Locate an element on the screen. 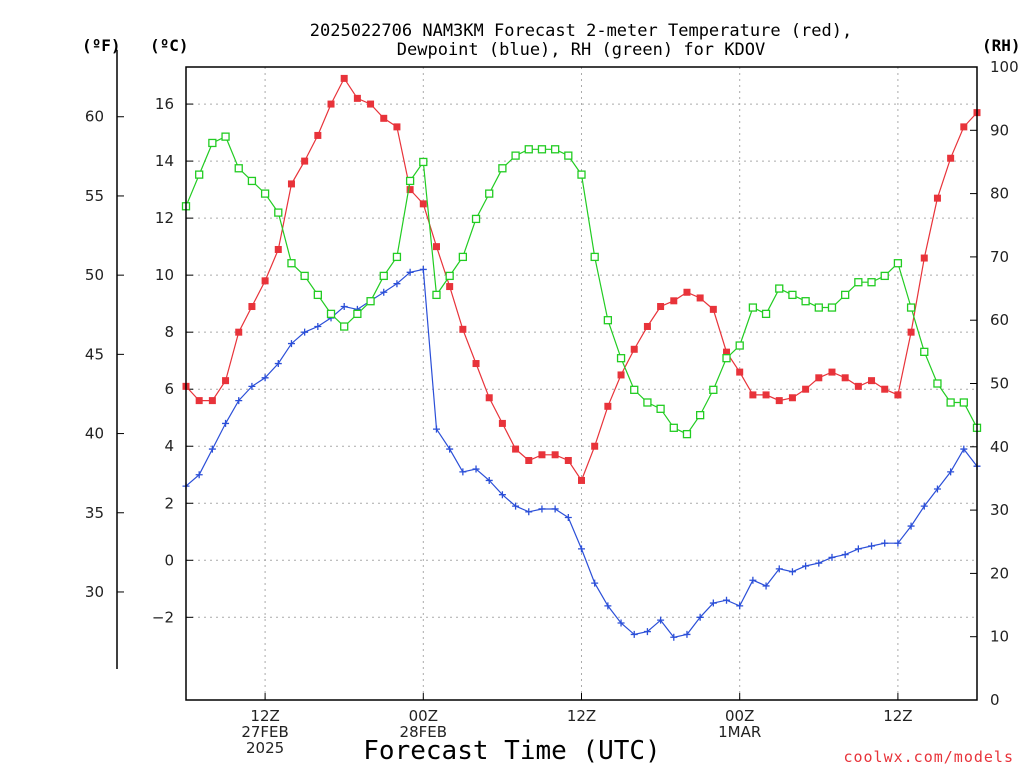 This screenshot has width=1024, height=768. time-tick-label: 1MAR is located at coordinates (739, 732).